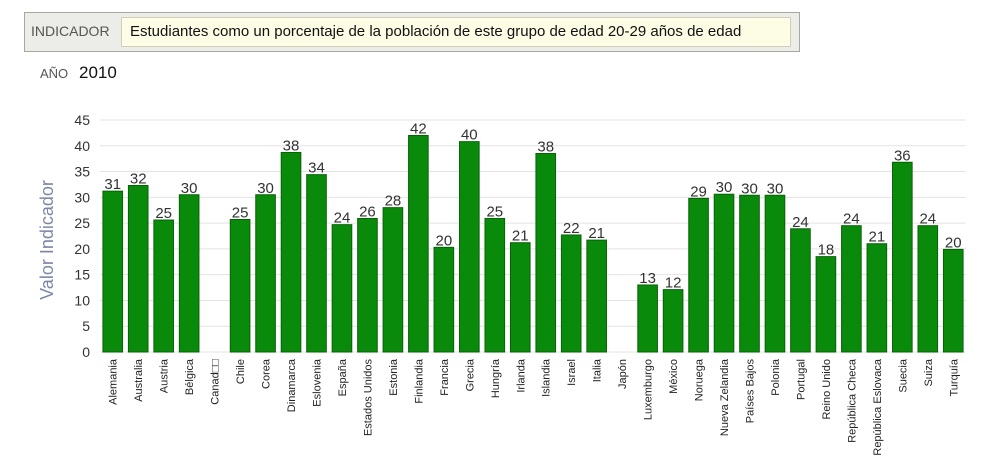  What do you see at coordinates (572, 372) in the screenshot?
I see `category-label: Israel` at bounding box center [572, 372].